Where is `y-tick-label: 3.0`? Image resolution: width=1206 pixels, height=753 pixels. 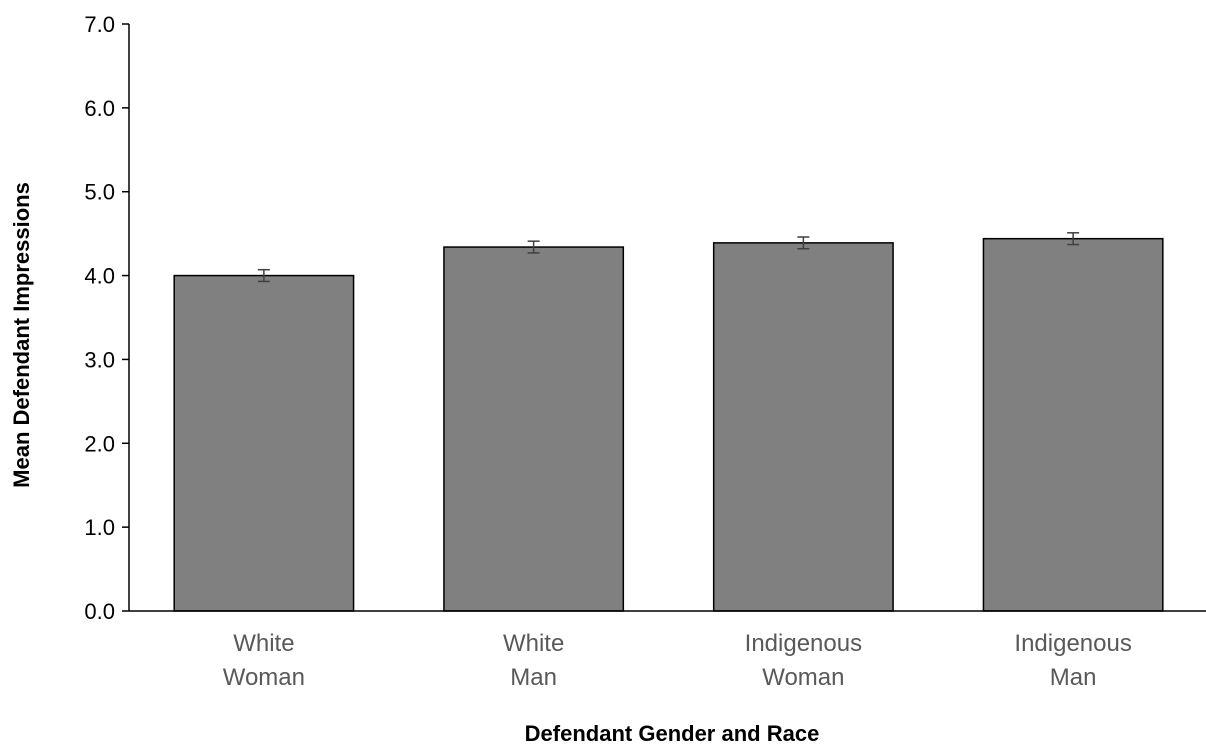 y-tick-label: 3.0 is located at coordinates (99, 359).